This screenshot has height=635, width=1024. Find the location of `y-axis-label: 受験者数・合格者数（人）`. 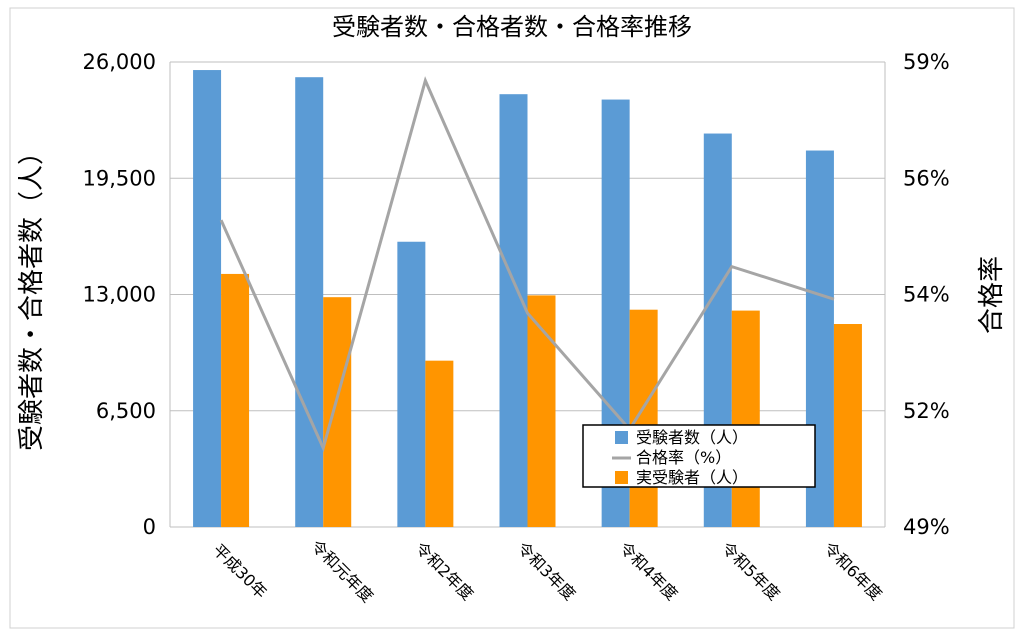

y-axis-label: 受験者数・合格者数（人） is located at coordinates (32, 295).